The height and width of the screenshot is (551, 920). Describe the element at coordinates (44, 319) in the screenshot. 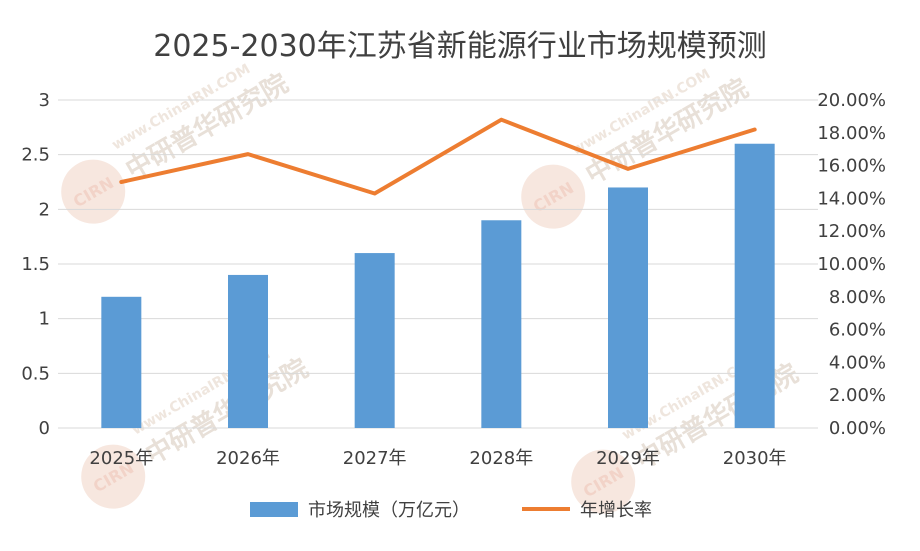

I see `y-left-tick-label: 1` at that location.